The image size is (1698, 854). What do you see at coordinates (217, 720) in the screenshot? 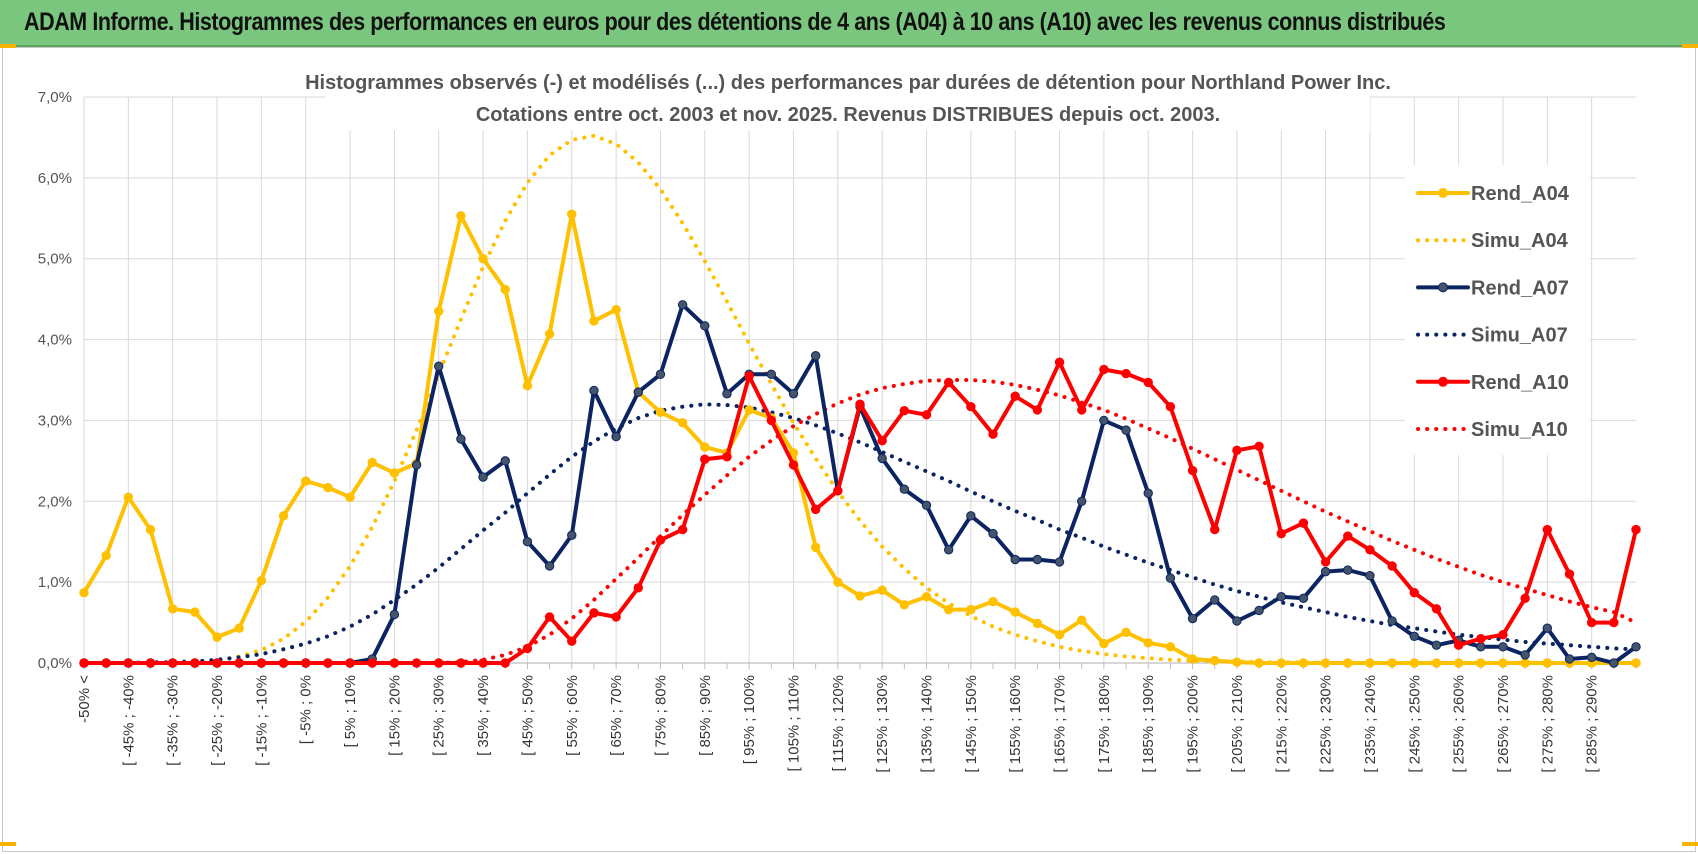
I see `x-tick-label: [ -25% ; -20%` at bounding box center [217, 720].